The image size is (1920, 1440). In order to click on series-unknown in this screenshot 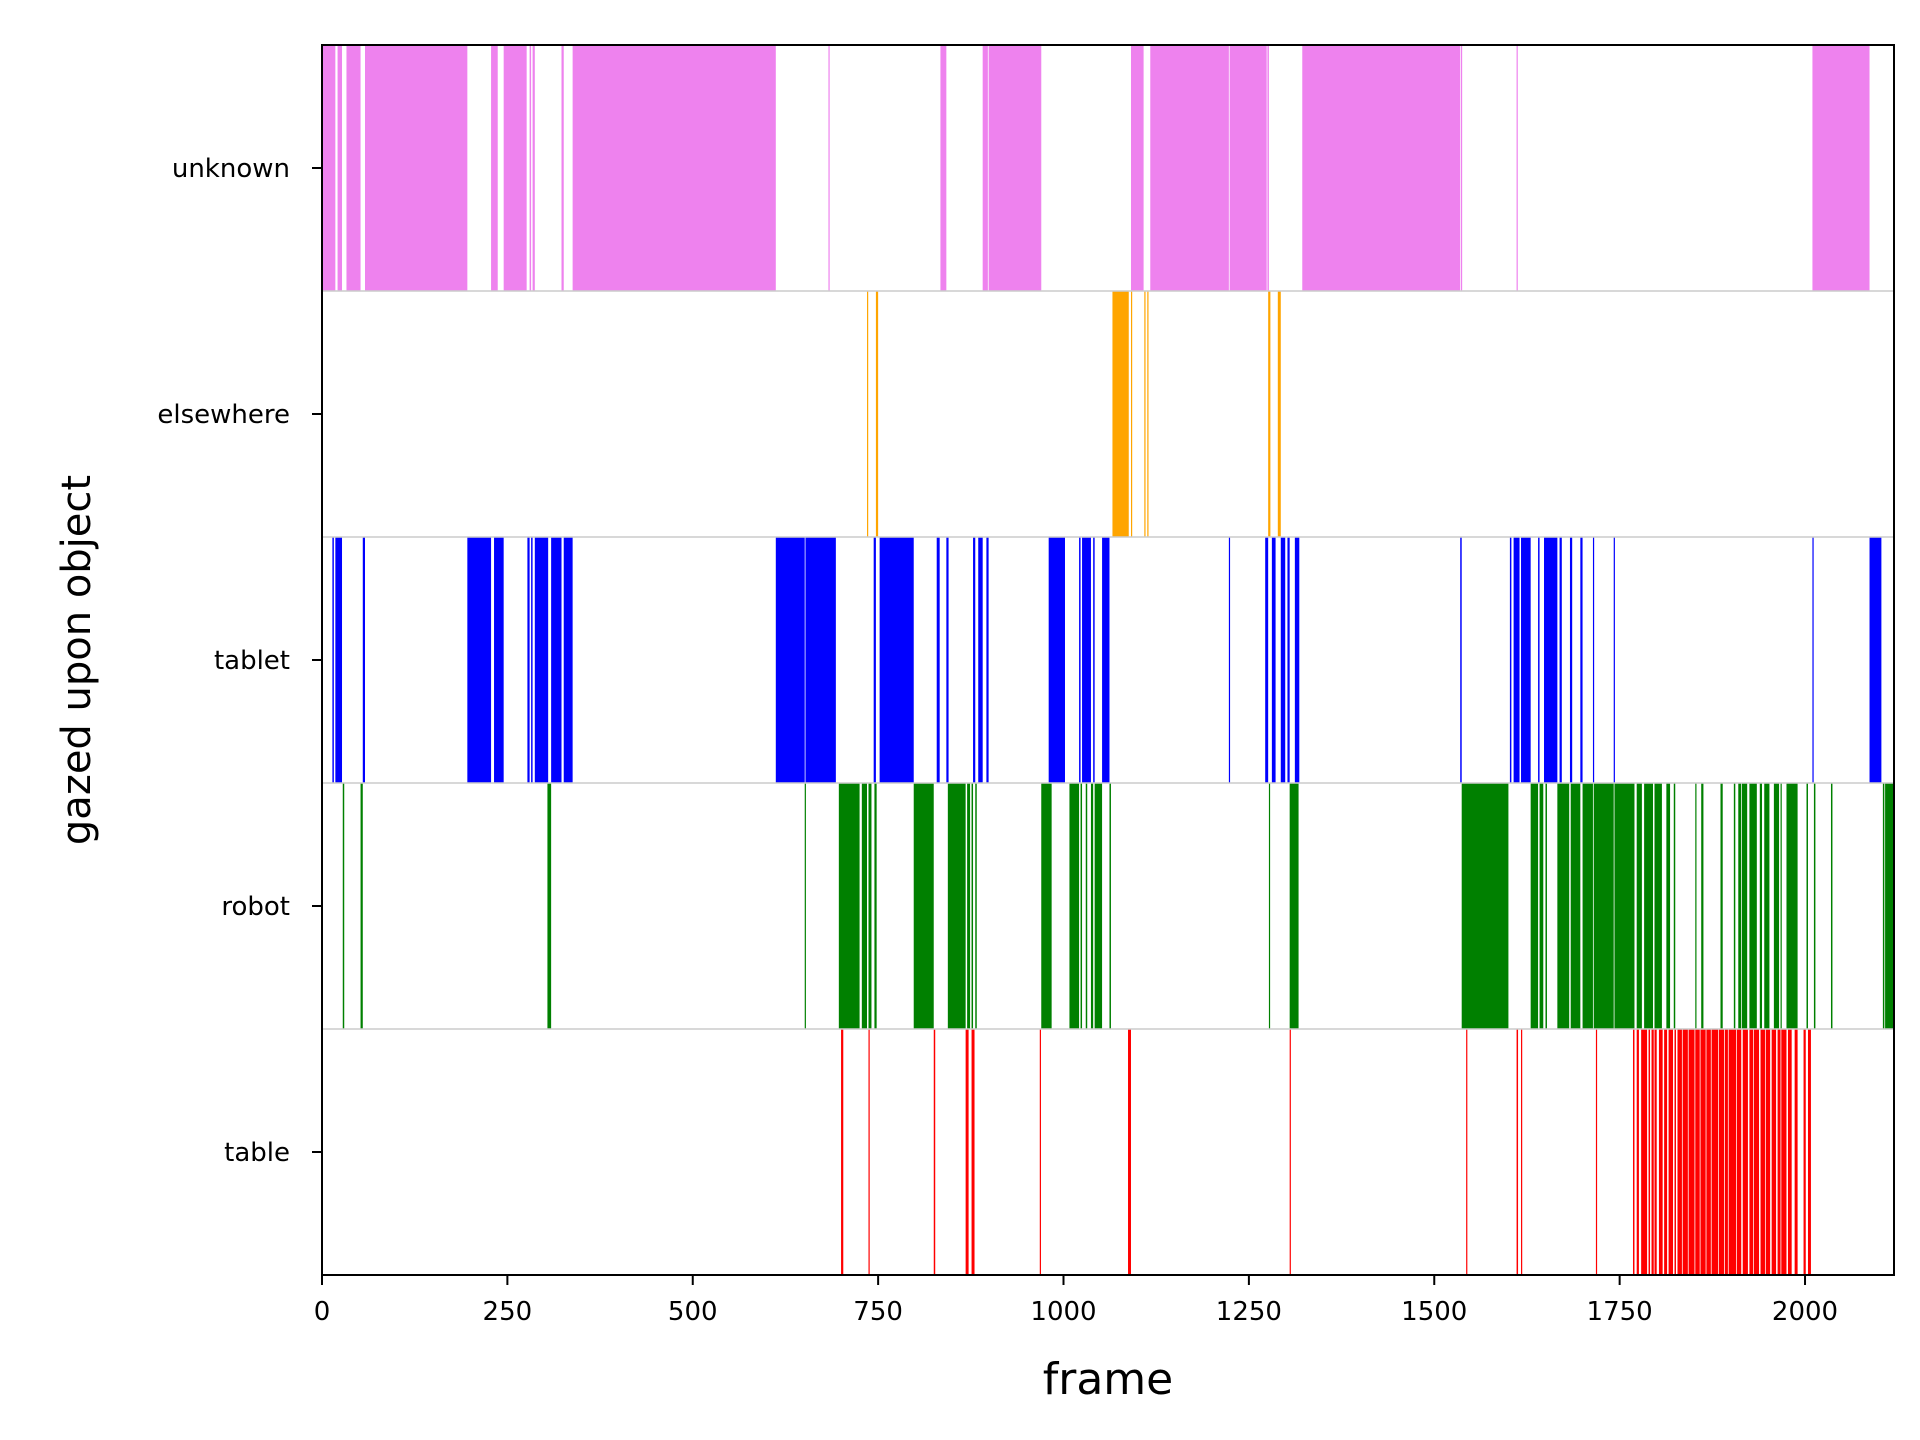, I will do `click(1096, 168)`.